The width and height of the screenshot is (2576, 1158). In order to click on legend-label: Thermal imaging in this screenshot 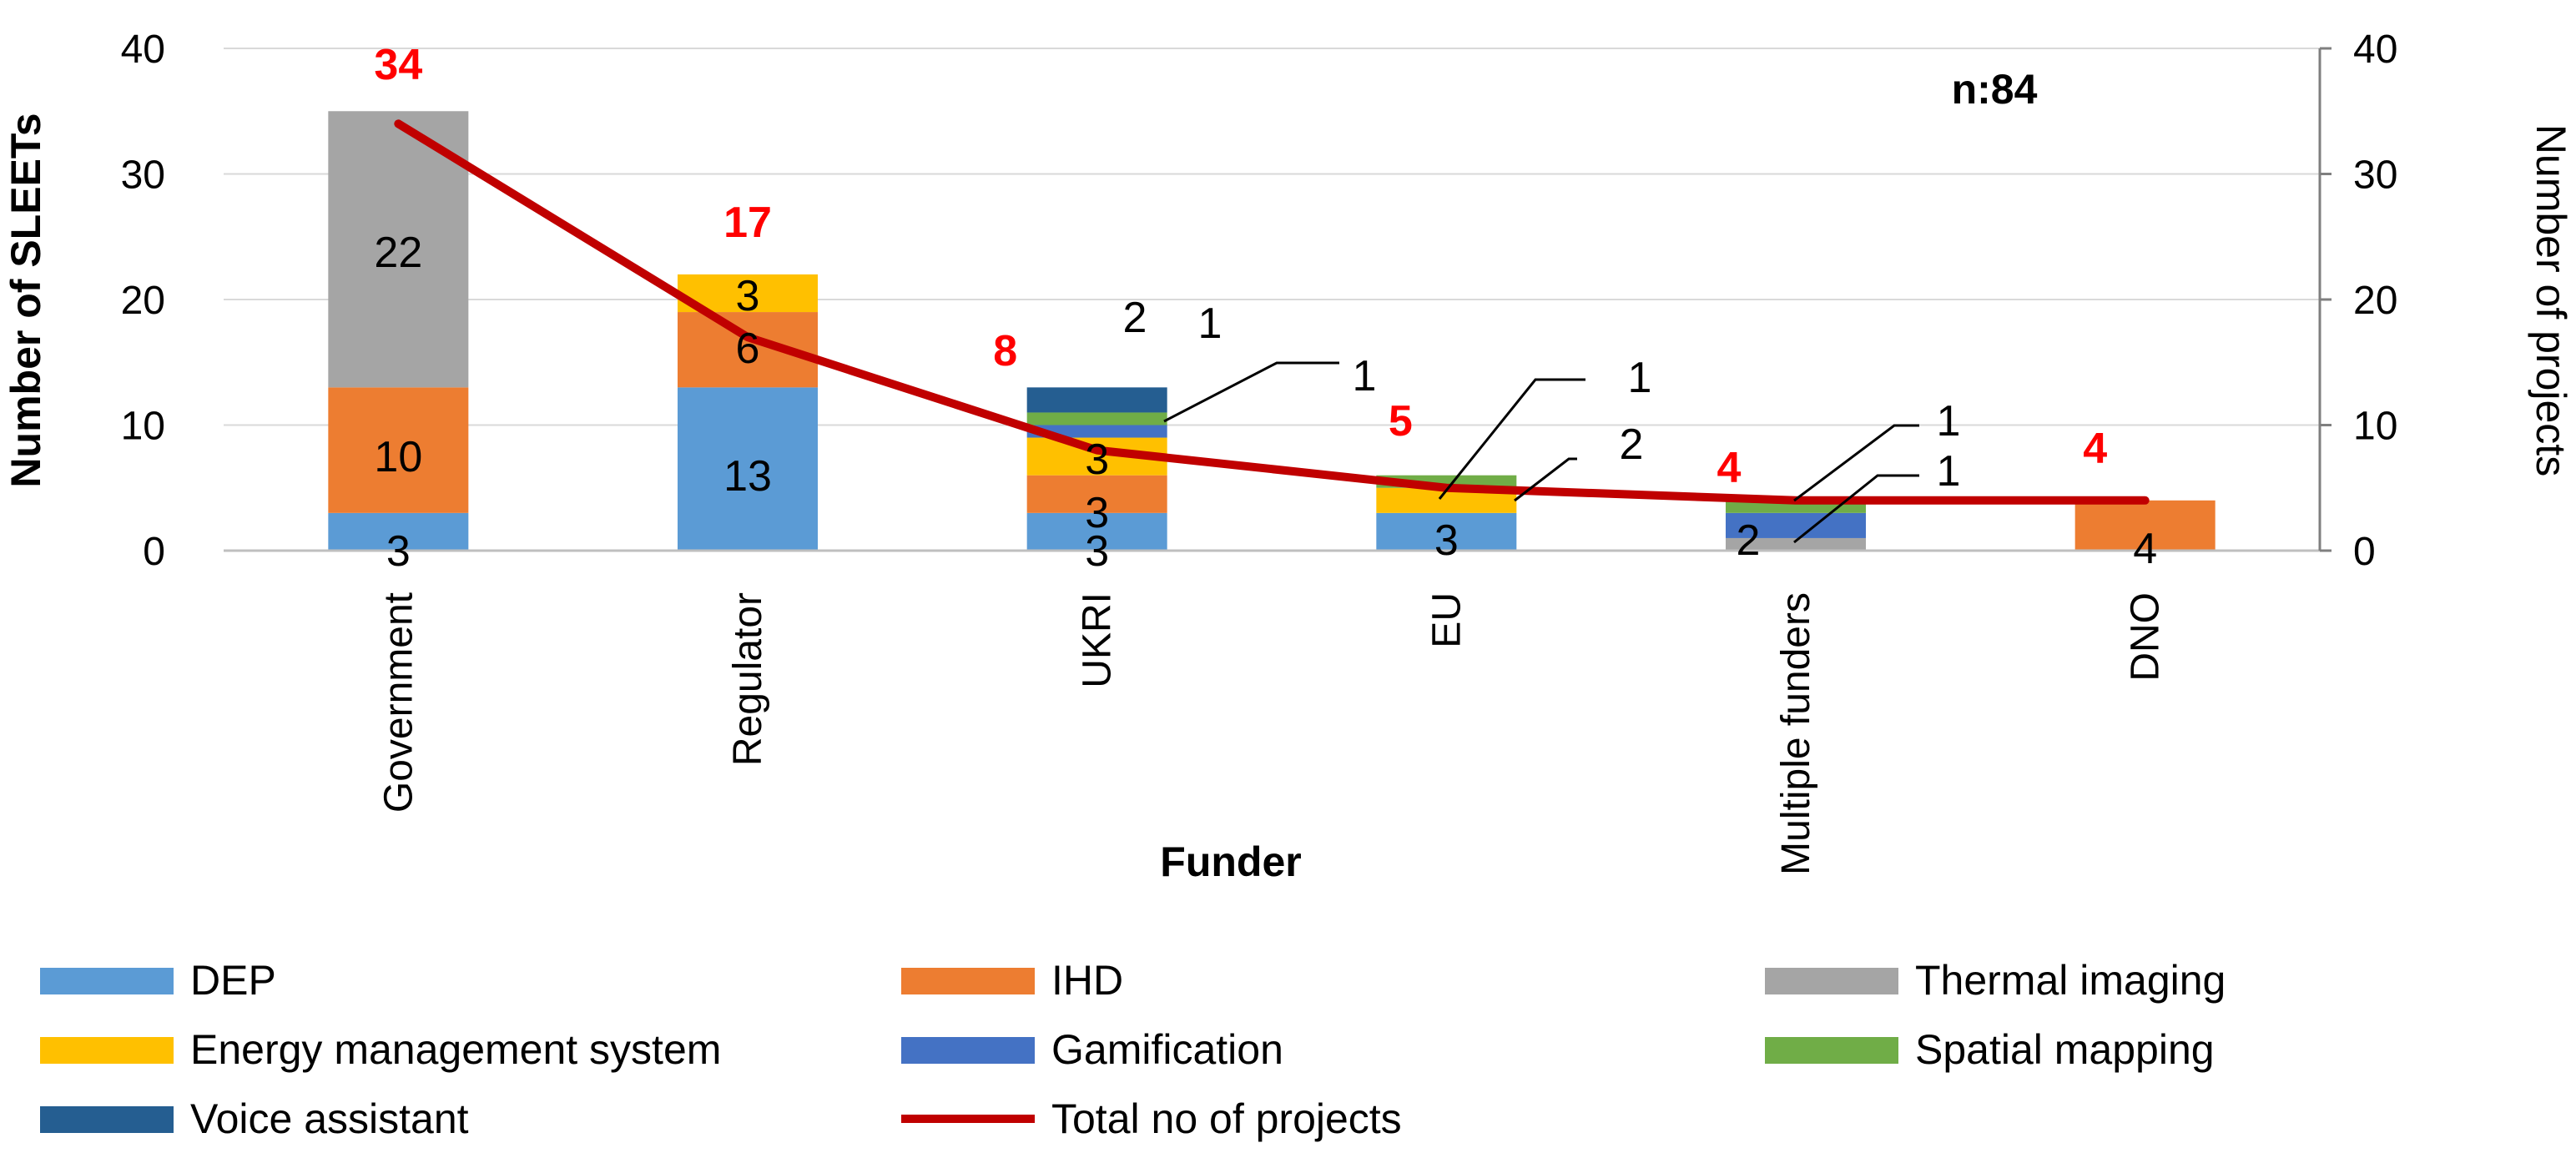, I will do `click(2071, 980)`.